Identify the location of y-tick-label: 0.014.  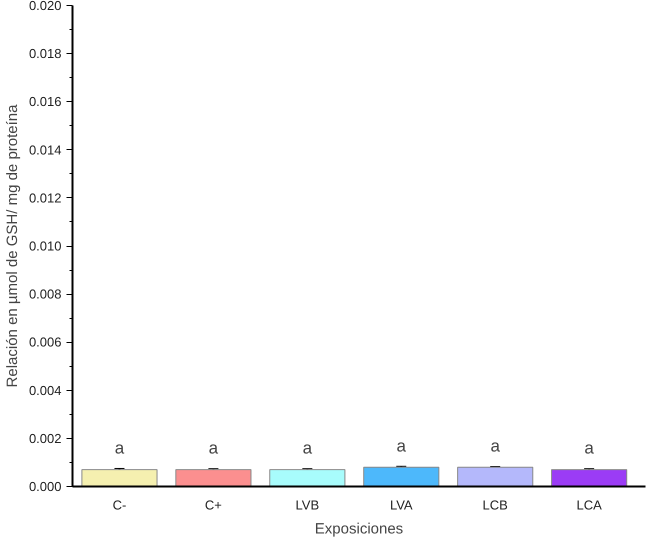
(45, 150).